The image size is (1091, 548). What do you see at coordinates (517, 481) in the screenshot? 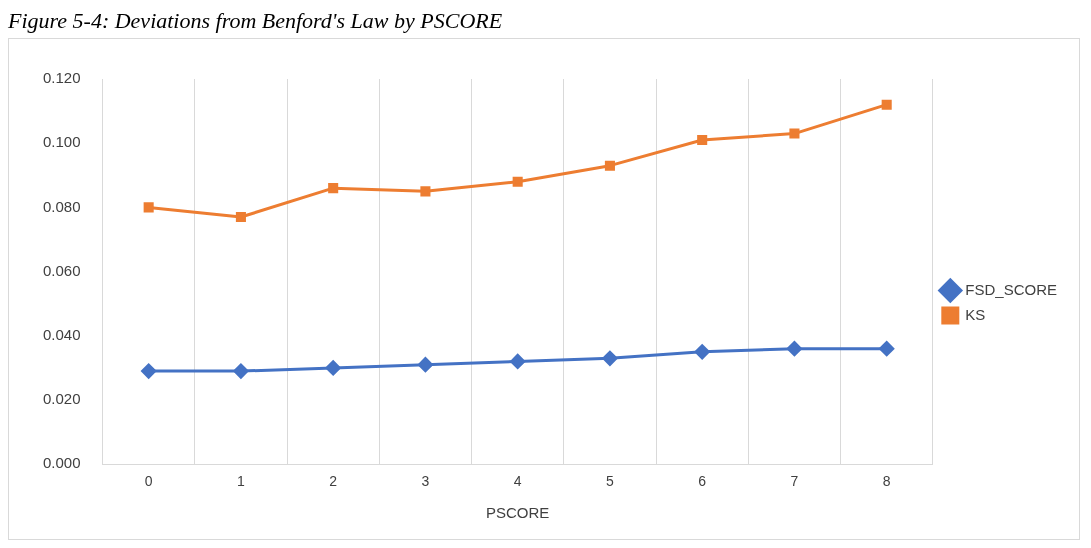
I see `x-tick-label: 4` at bounding box center [517, 481].